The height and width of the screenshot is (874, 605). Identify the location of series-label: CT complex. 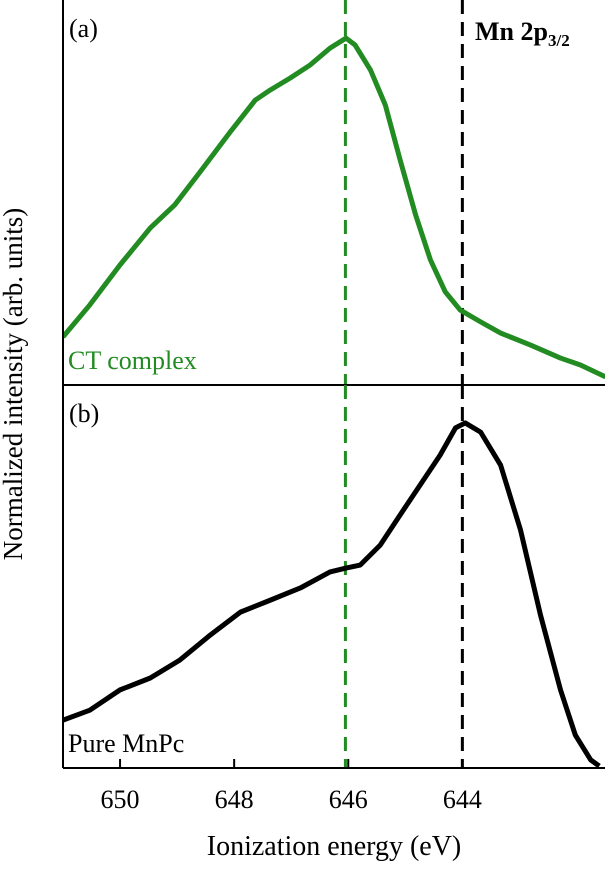
(132, 360).